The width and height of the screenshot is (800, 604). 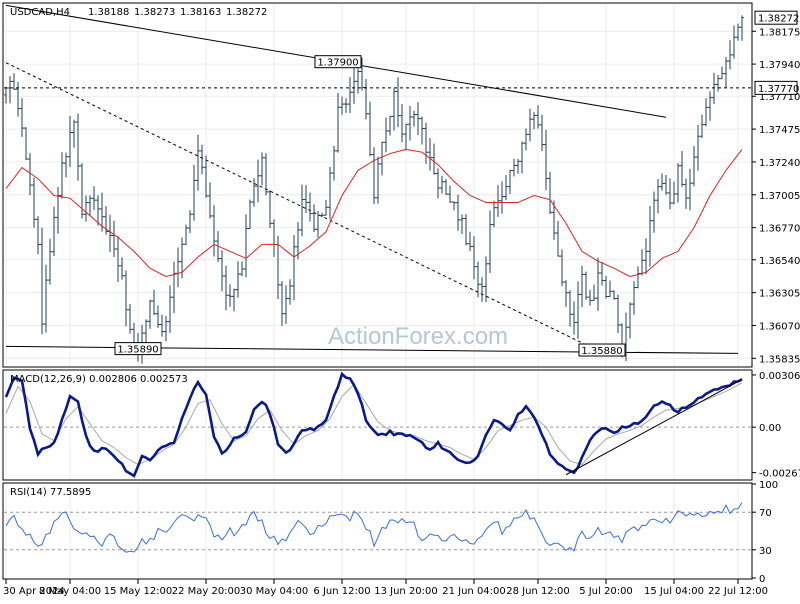 What do you see at coordinates (779, 65) in the screenshot?
I see `y-tick-label: 1.37940` at bounding box center [779, 65].